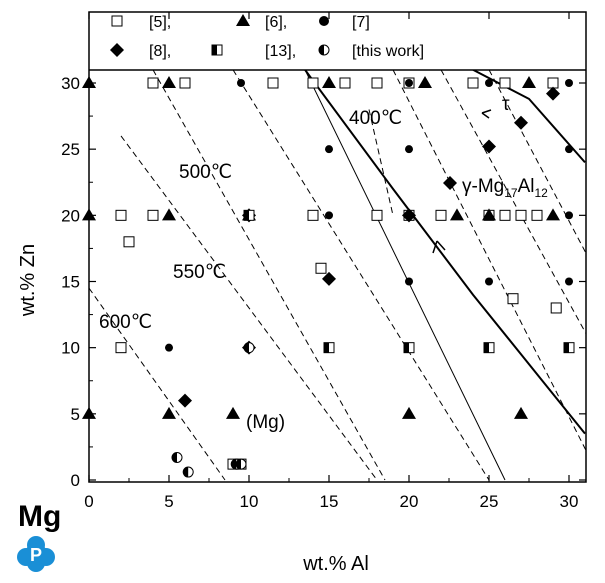 This screenshot has height=583, width=605. Describe the element at coordinates (168, 501) in the screenshot. I see `x-tick-label: 5` at that location.